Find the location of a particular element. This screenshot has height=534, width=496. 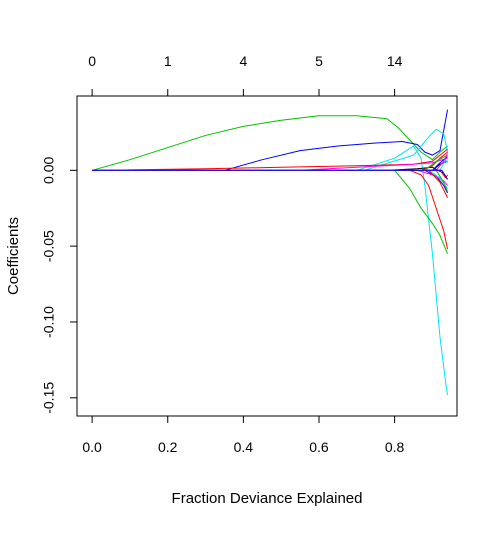

y-tick-label: -0.10 is located at coordinates (49, 322).